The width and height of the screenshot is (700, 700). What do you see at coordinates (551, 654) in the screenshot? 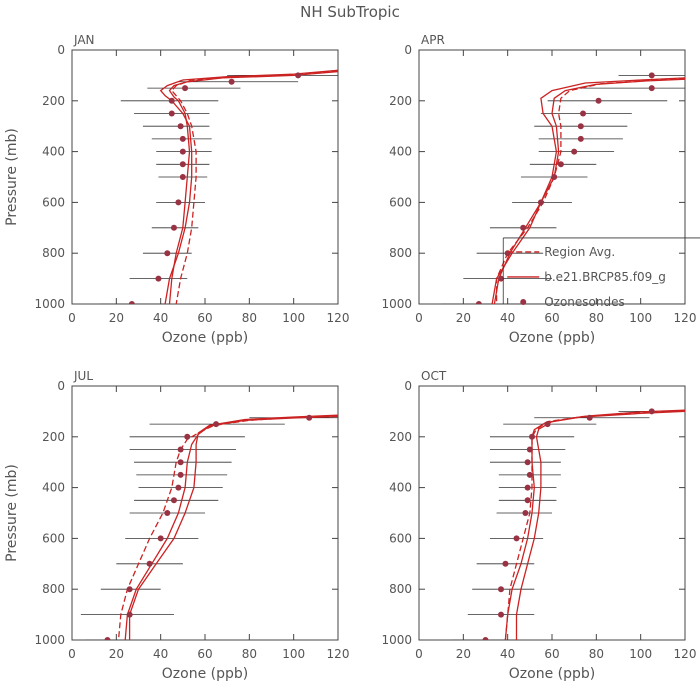
I see `x-tick-label: 60` at bounding box center [551, 654].